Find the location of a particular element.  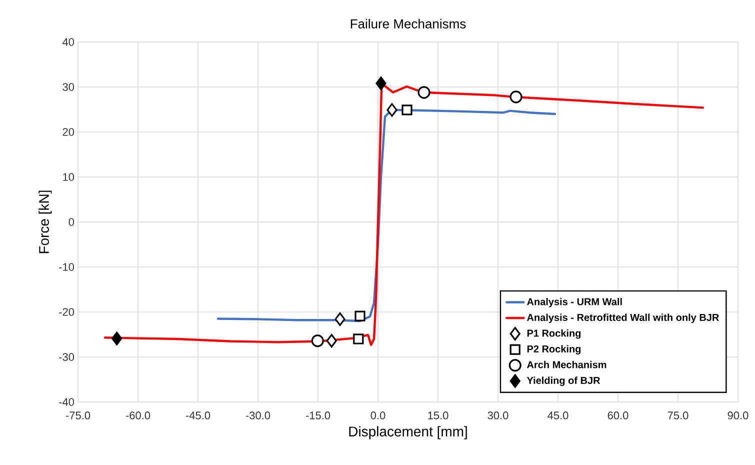

y-tick-label: 30 is located at coordinates (68, 87).